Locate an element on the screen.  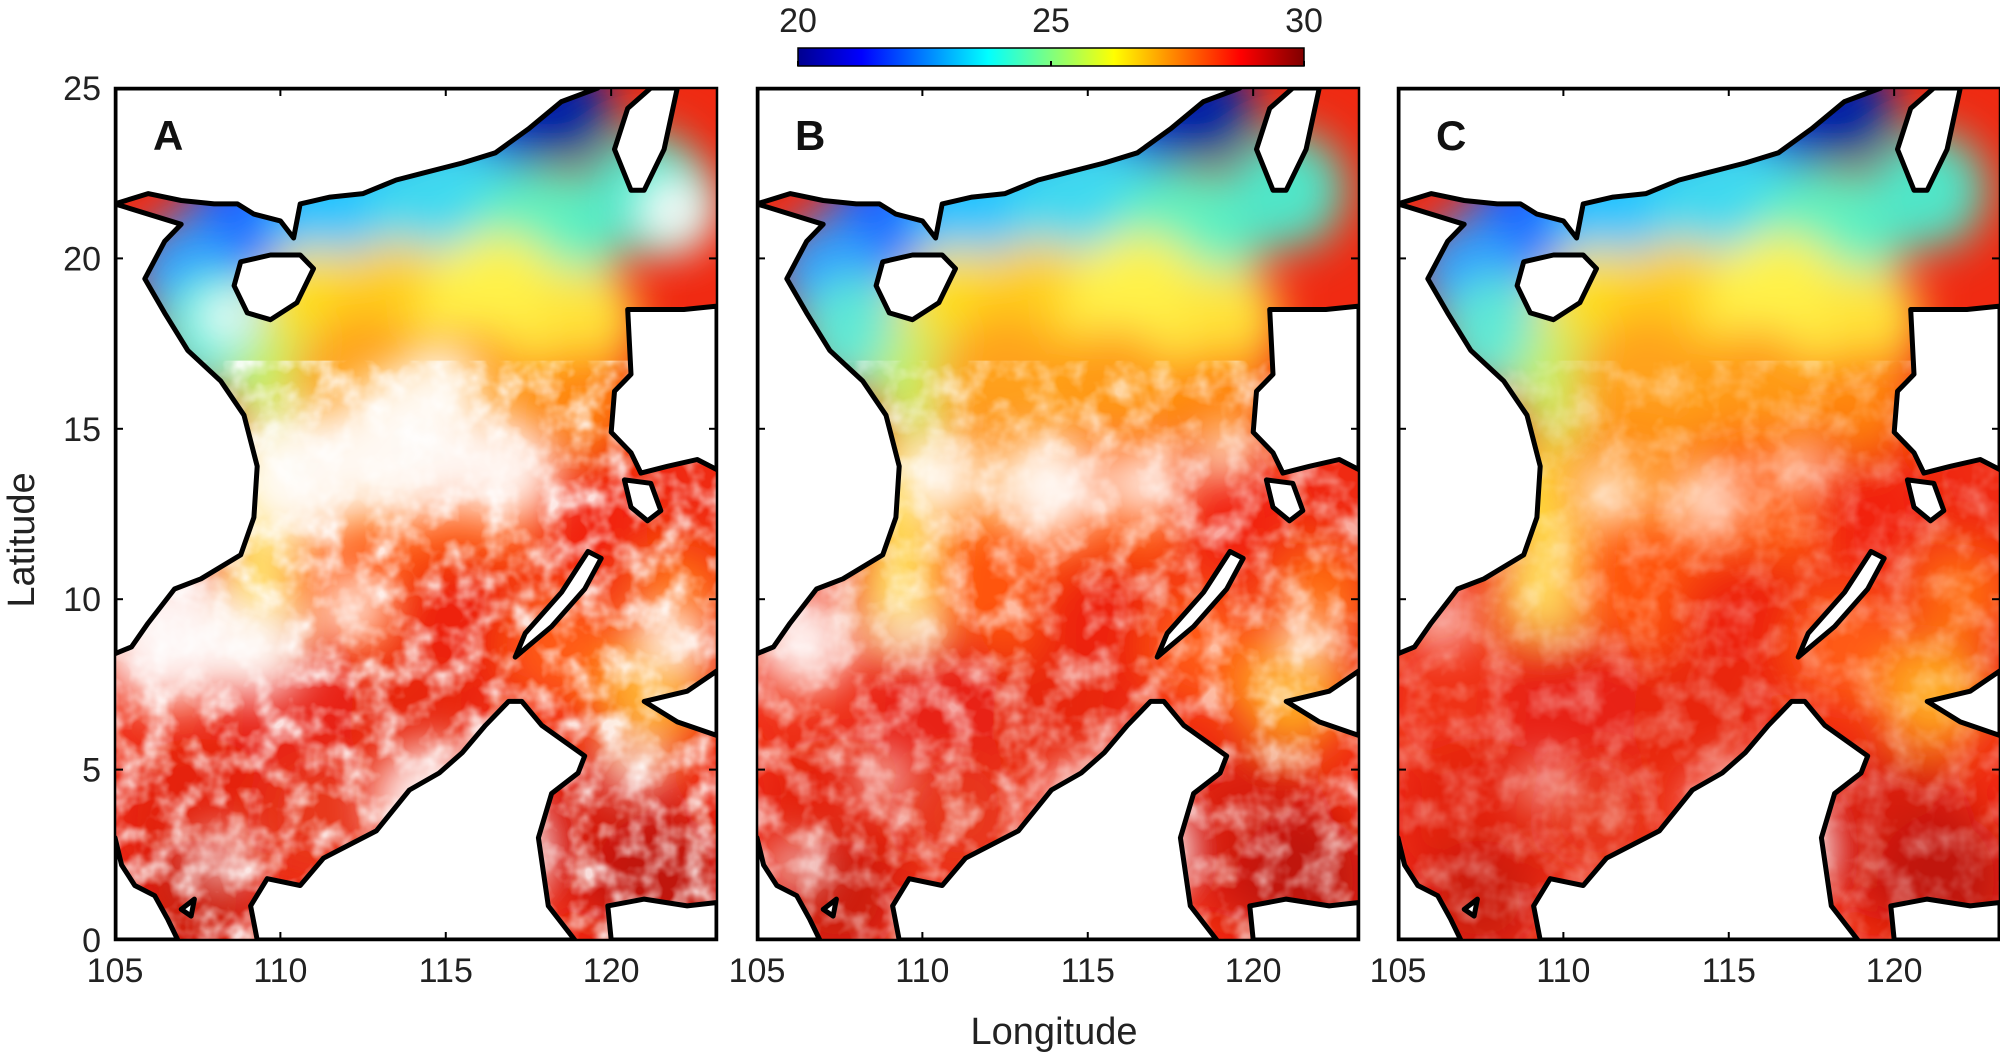
y-axis-title: Latitude is located at coordinates (22, 539).